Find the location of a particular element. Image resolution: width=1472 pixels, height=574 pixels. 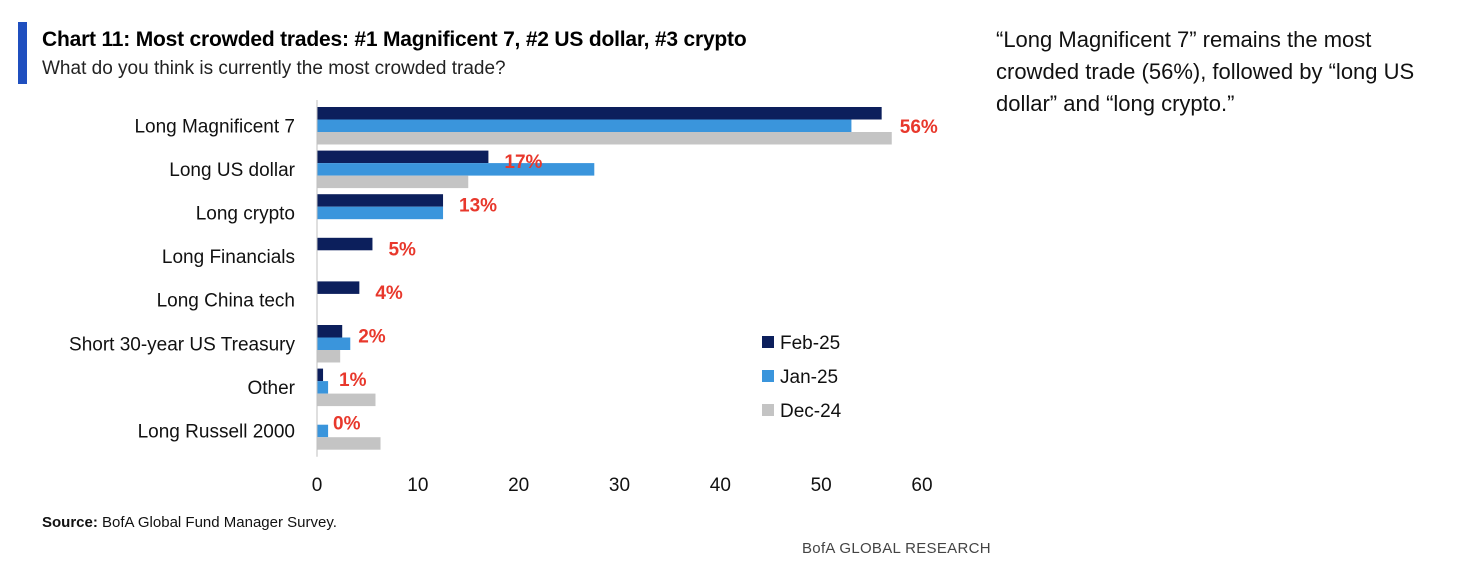

category-label: Short 30-year US Treasury is located at coordinates (182, 344).